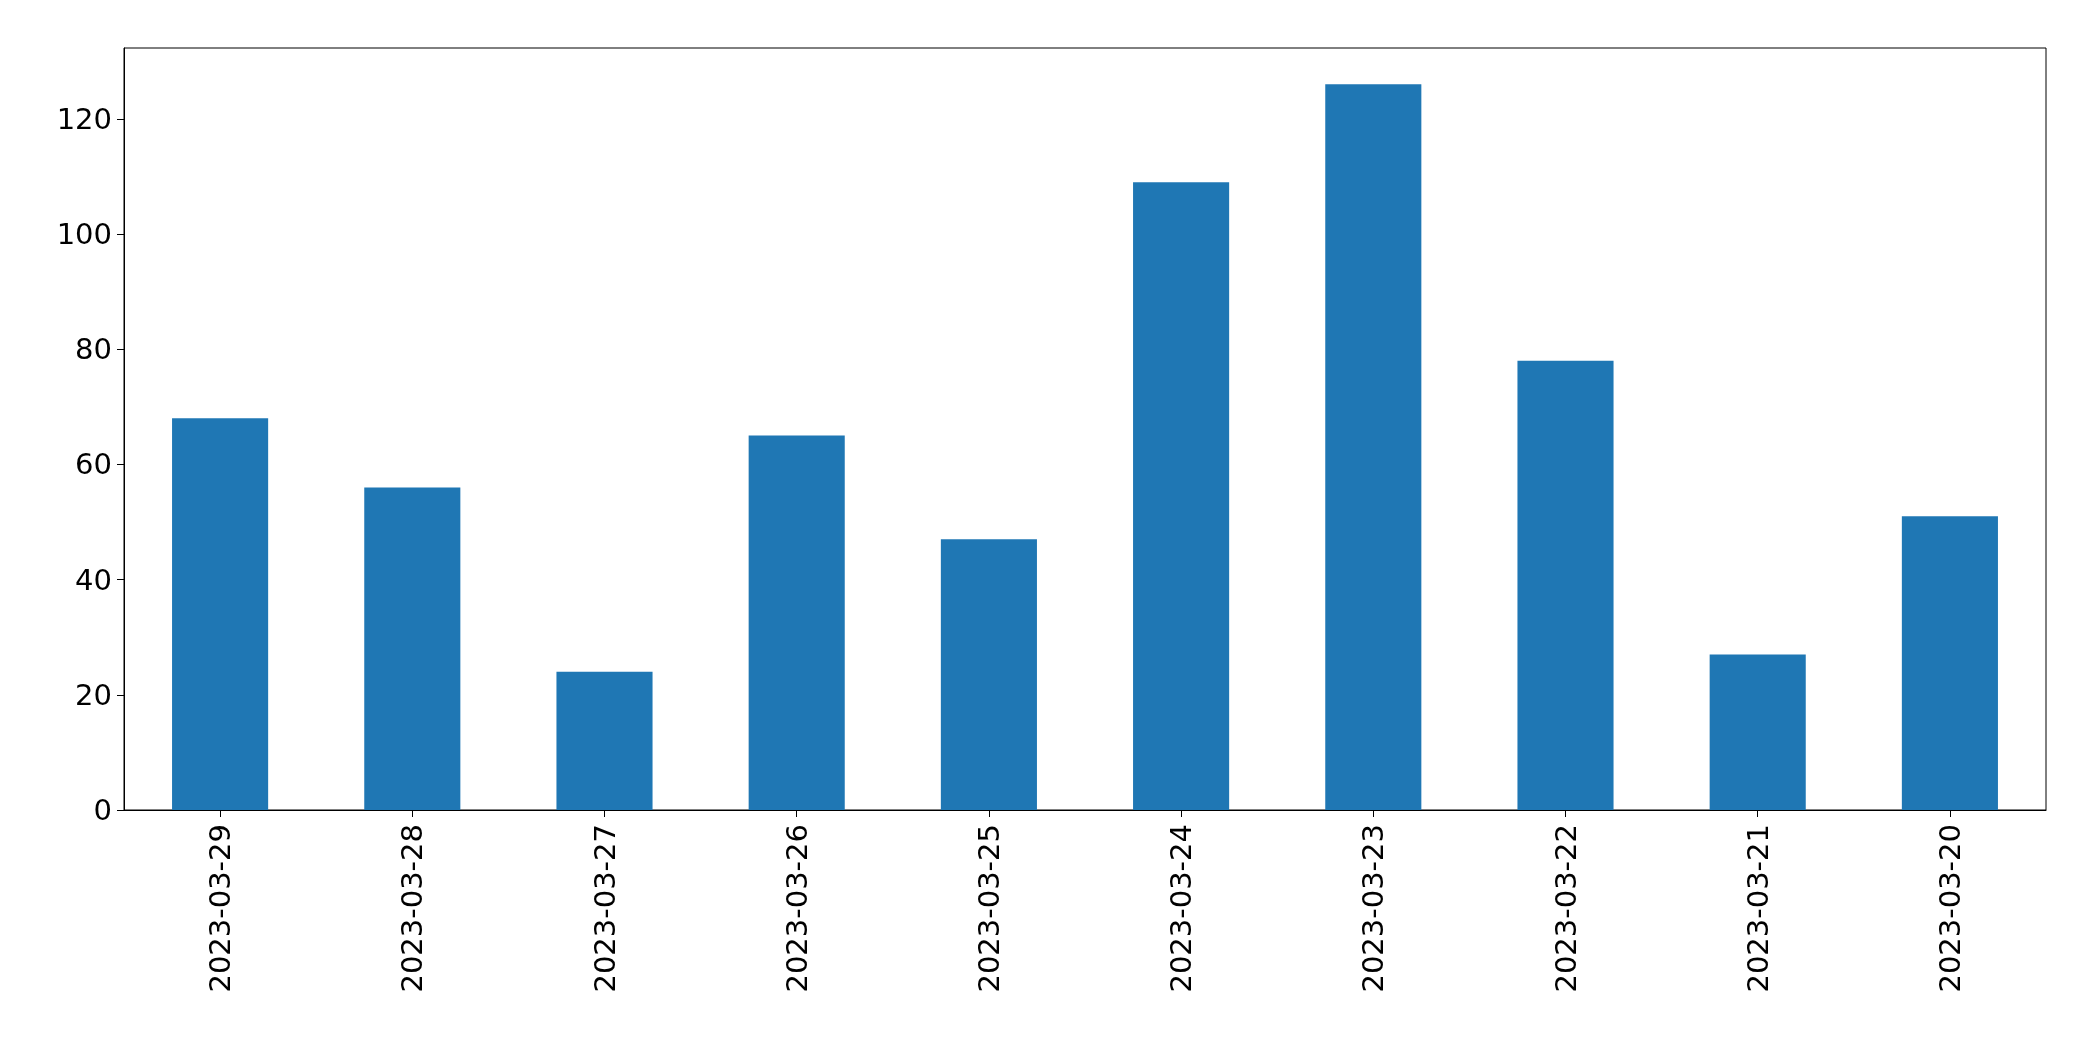 The width and height of the screenshot is (2093, 1061). What do you see at coordinates (796, 908) in the screenshot?
I see `x-tick-label: 2023-03-26` at bounding box center [796, 908].